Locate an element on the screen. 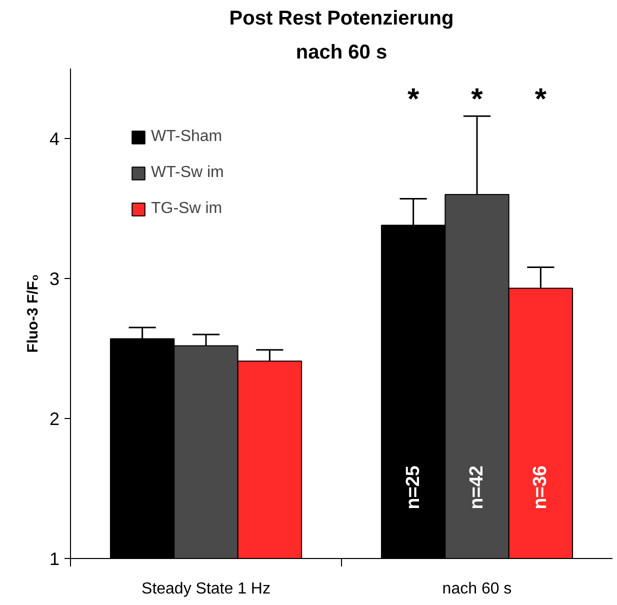 This screenshot has width=617, height=605. x-tick-label: Steady State 1 Hz is located at coordinates (206, 589).